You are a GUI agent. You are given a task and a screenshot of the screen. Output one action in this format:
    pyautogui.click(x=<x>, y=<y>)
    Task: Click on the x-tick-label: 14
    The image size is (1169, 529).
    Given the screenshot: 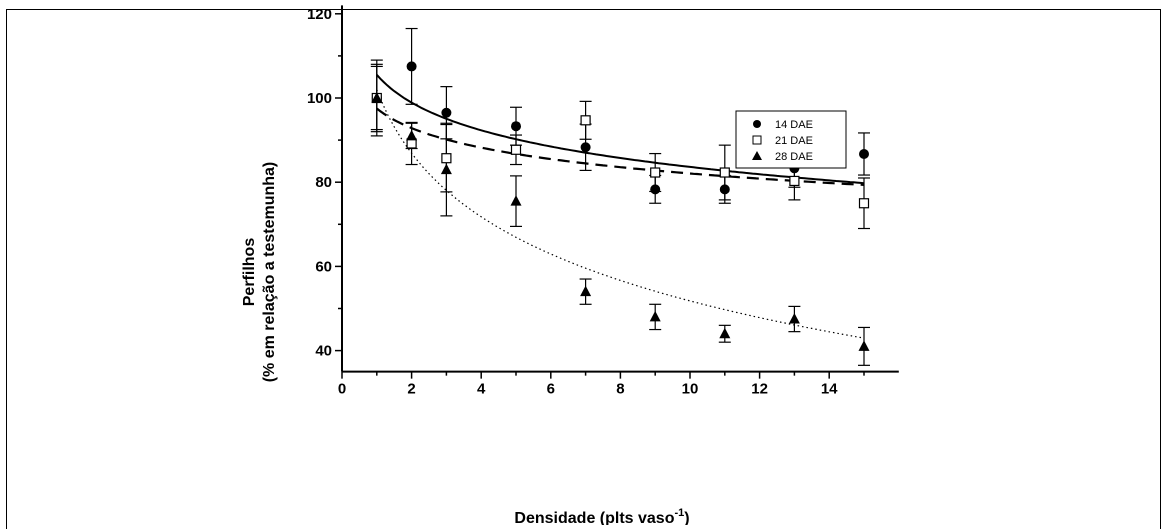 What is the action you would take?
    pyautogui.click(x=829, y=389)
    